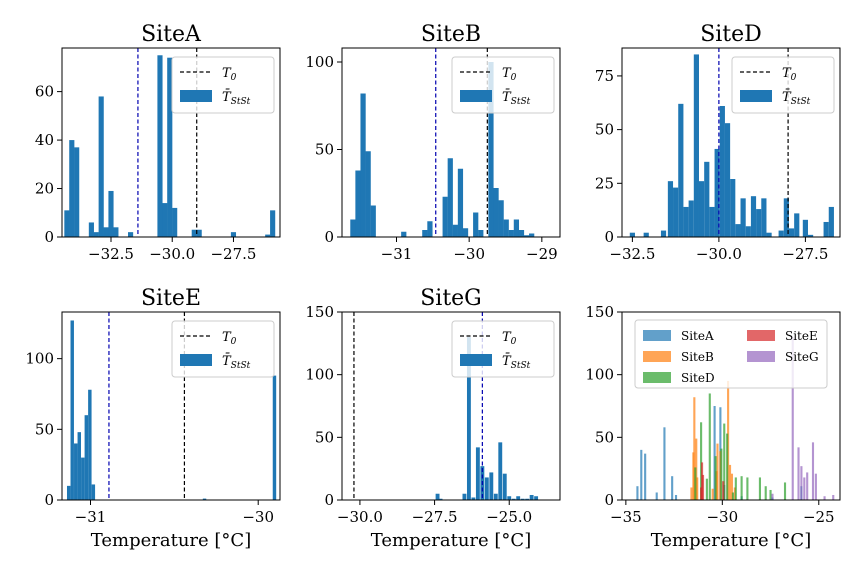 The width and height of the screenshot is (864, 576). What do you see at coordinates (657, 356) in the screenshot?
I see `legend-swatch-siteb` at bounding box center [657, 356].